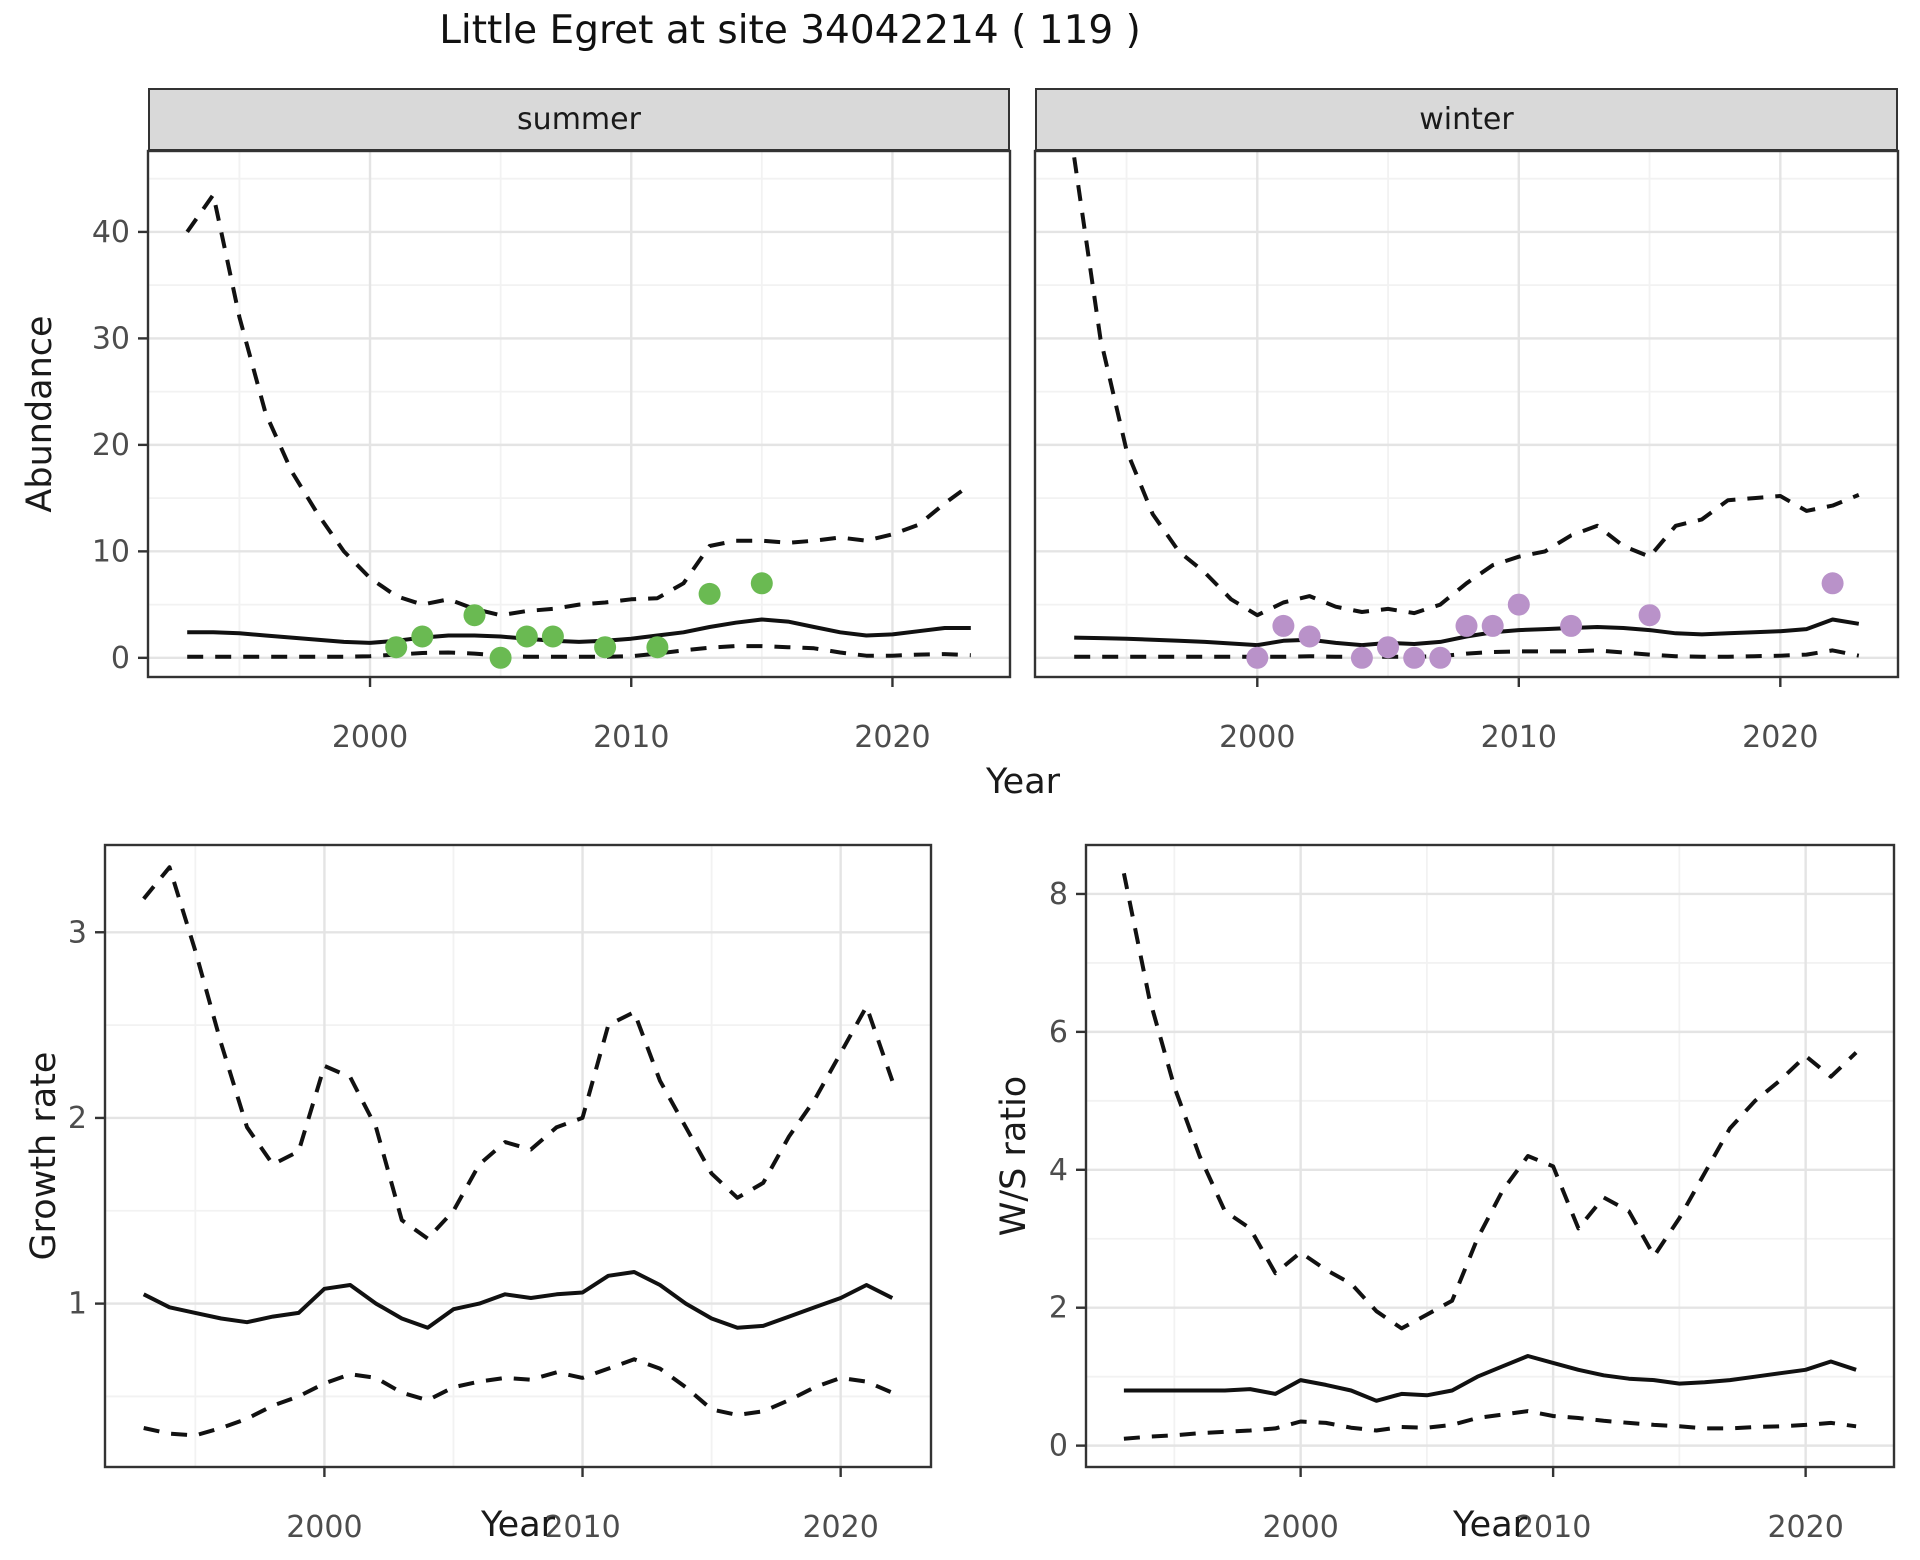 The image size is (1920, 1560). Describe the element at coordinates (77, 932) in the screenshot. I see `y-tick-label: 3` at that location.